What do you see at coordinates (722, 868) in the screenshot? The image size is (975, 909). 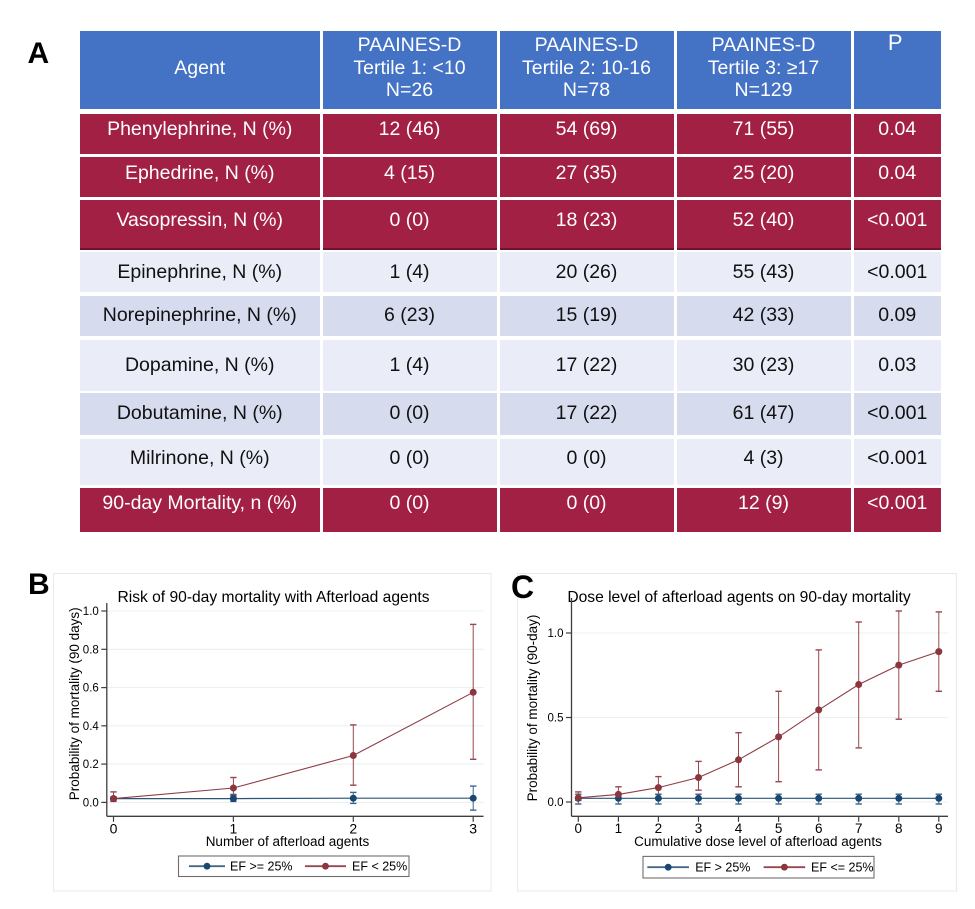 I see `svg-text: EF > 25%` at bounding box center [722, 868].